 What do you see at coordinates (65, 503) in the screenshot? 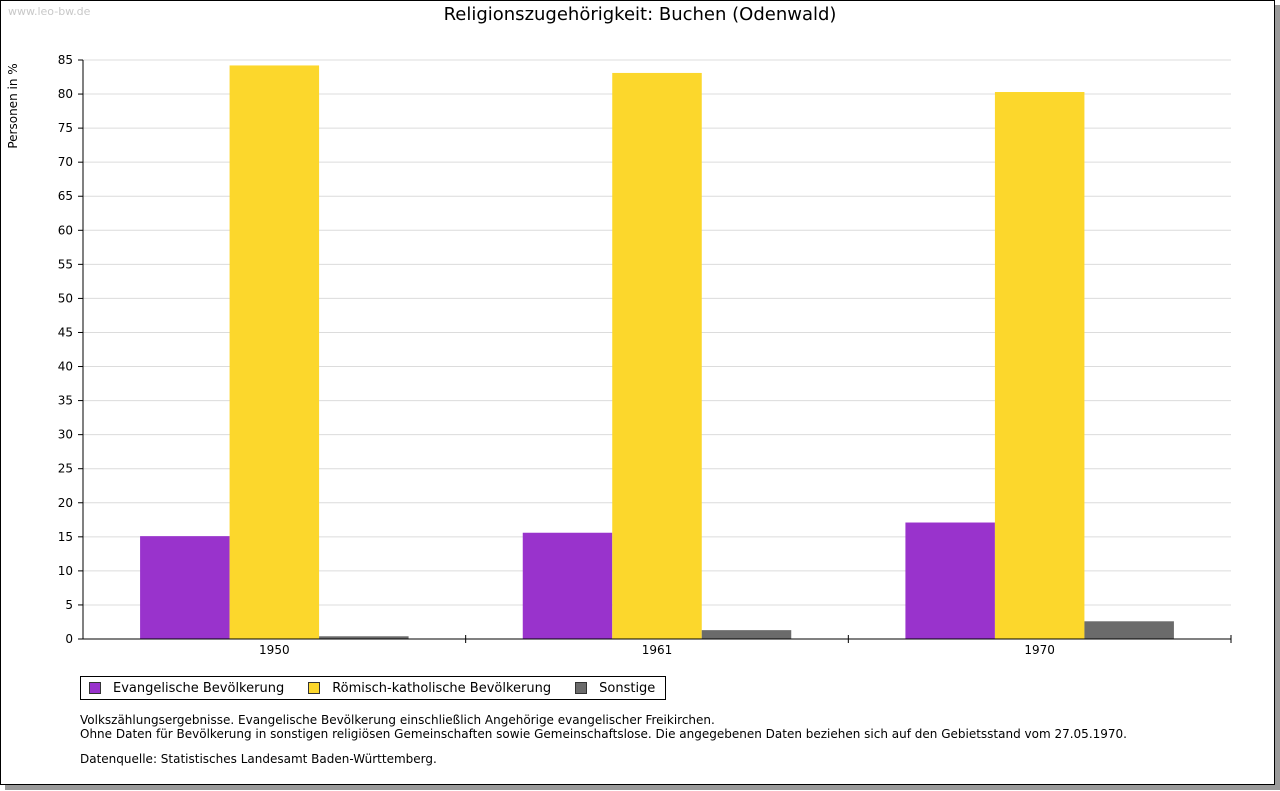
I see `y-tick-label: 20` at bounding box center [65, 503].